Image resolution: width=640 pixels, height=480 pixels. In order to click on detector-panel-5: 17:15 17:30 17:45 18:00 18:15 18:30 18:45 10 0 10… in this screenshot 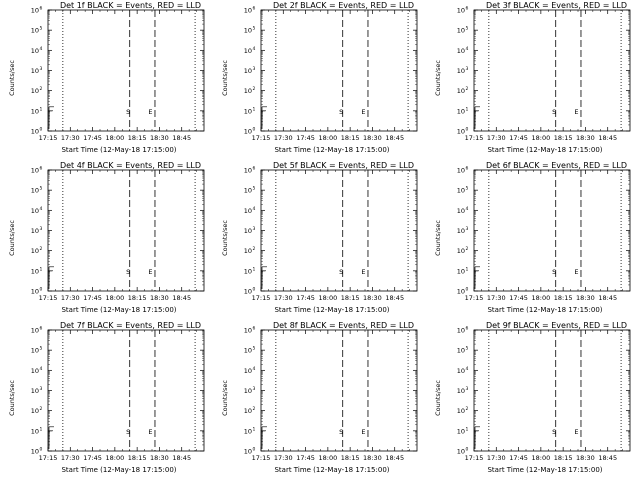, I will do `click(319, 240)`.